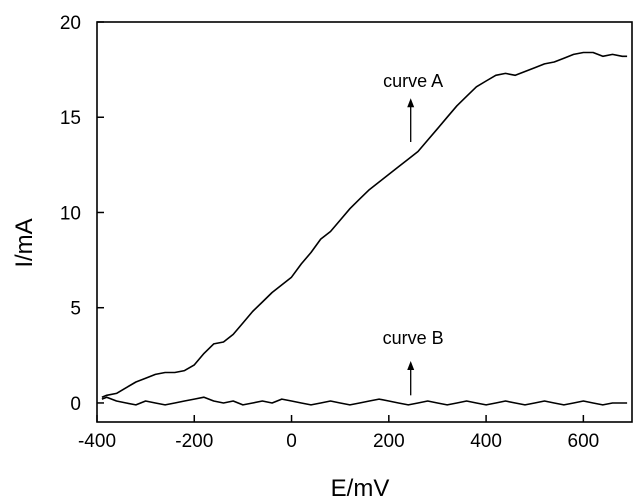  I want to click on x-tick-label-0: -400, so click(97, 441).